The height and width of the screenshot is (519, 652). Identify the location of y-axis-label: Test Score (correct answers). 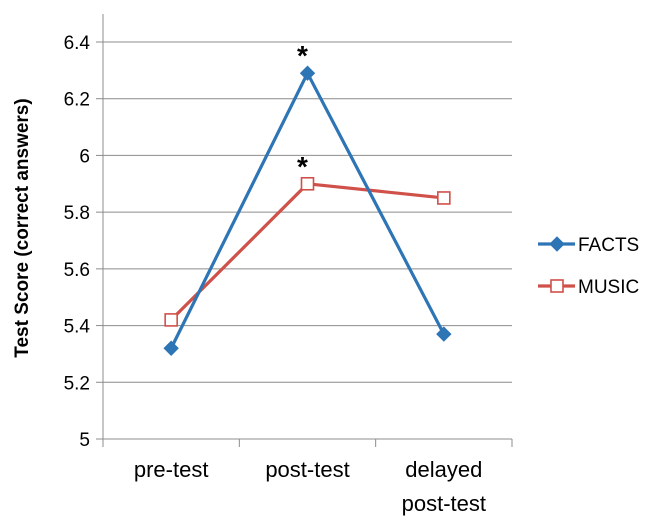
(22, 227).